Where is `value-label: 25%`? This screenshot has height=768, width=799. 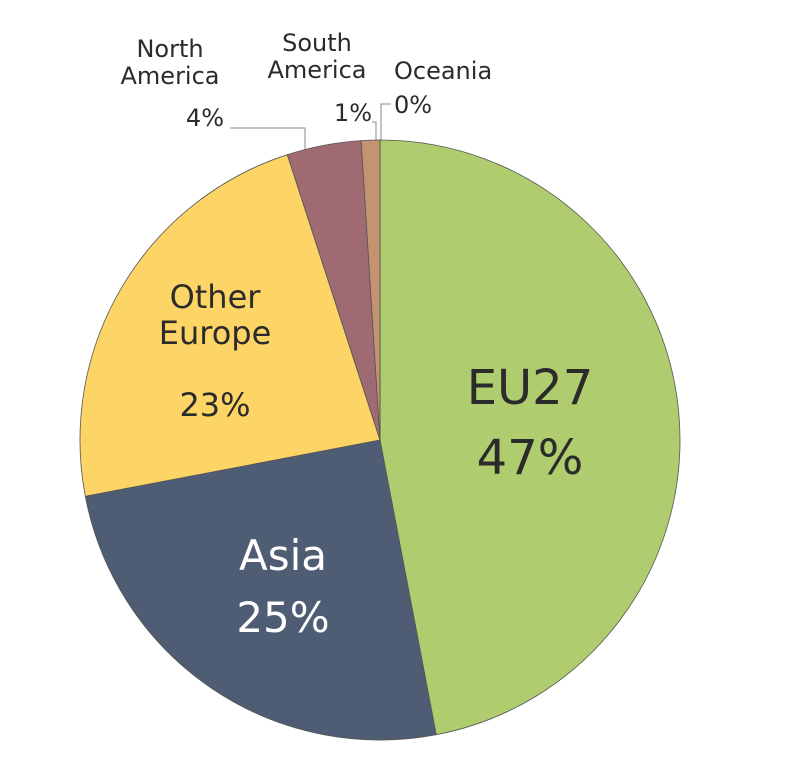
value-label: 25% is located at coordinates (283, 617).